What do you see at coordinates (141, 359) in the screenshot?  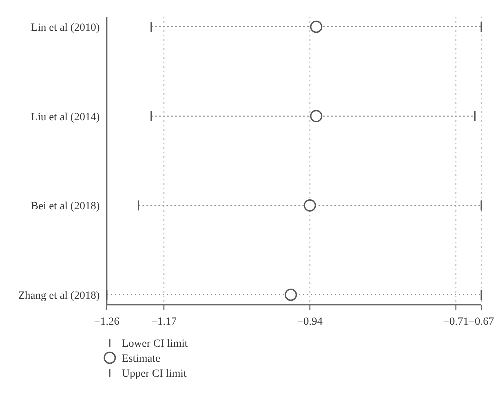 I see `legend-label: Estimate` at bounding box center [141, 359].